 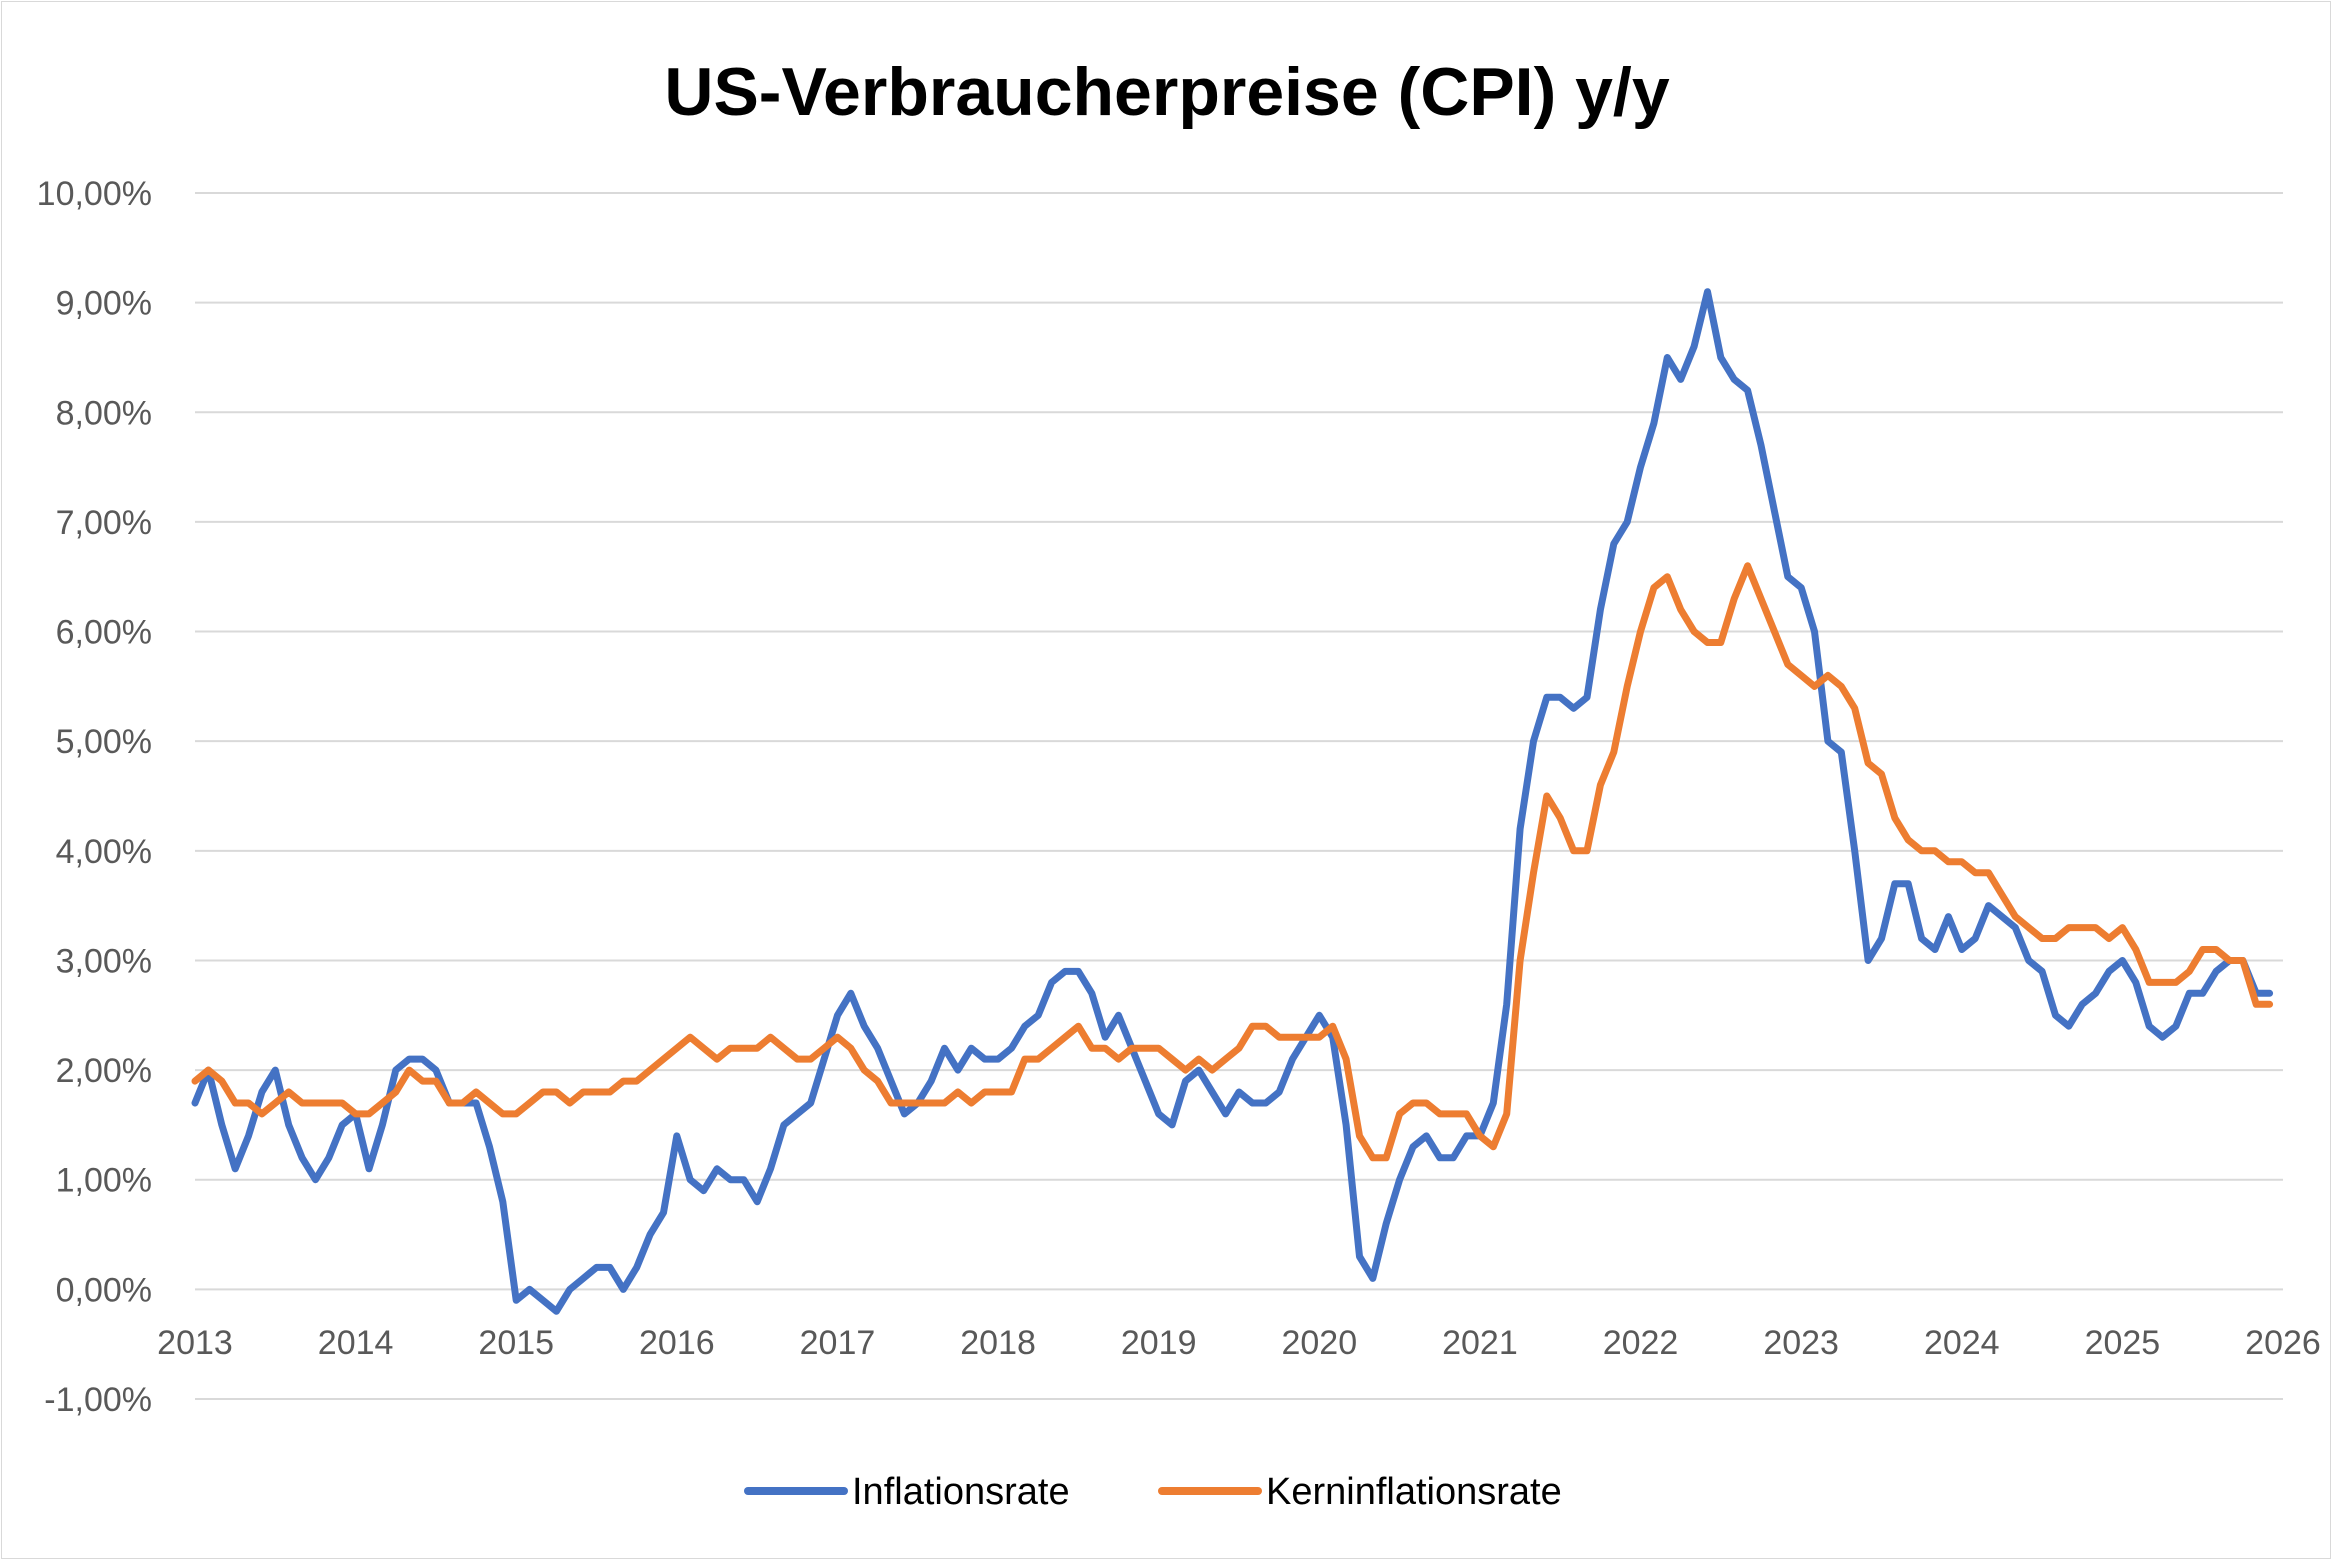 What do you see at coordinates (516, 1343) in the screenshot?
I see `x-tick-label: 2015` at bounding box center [516, 1343].